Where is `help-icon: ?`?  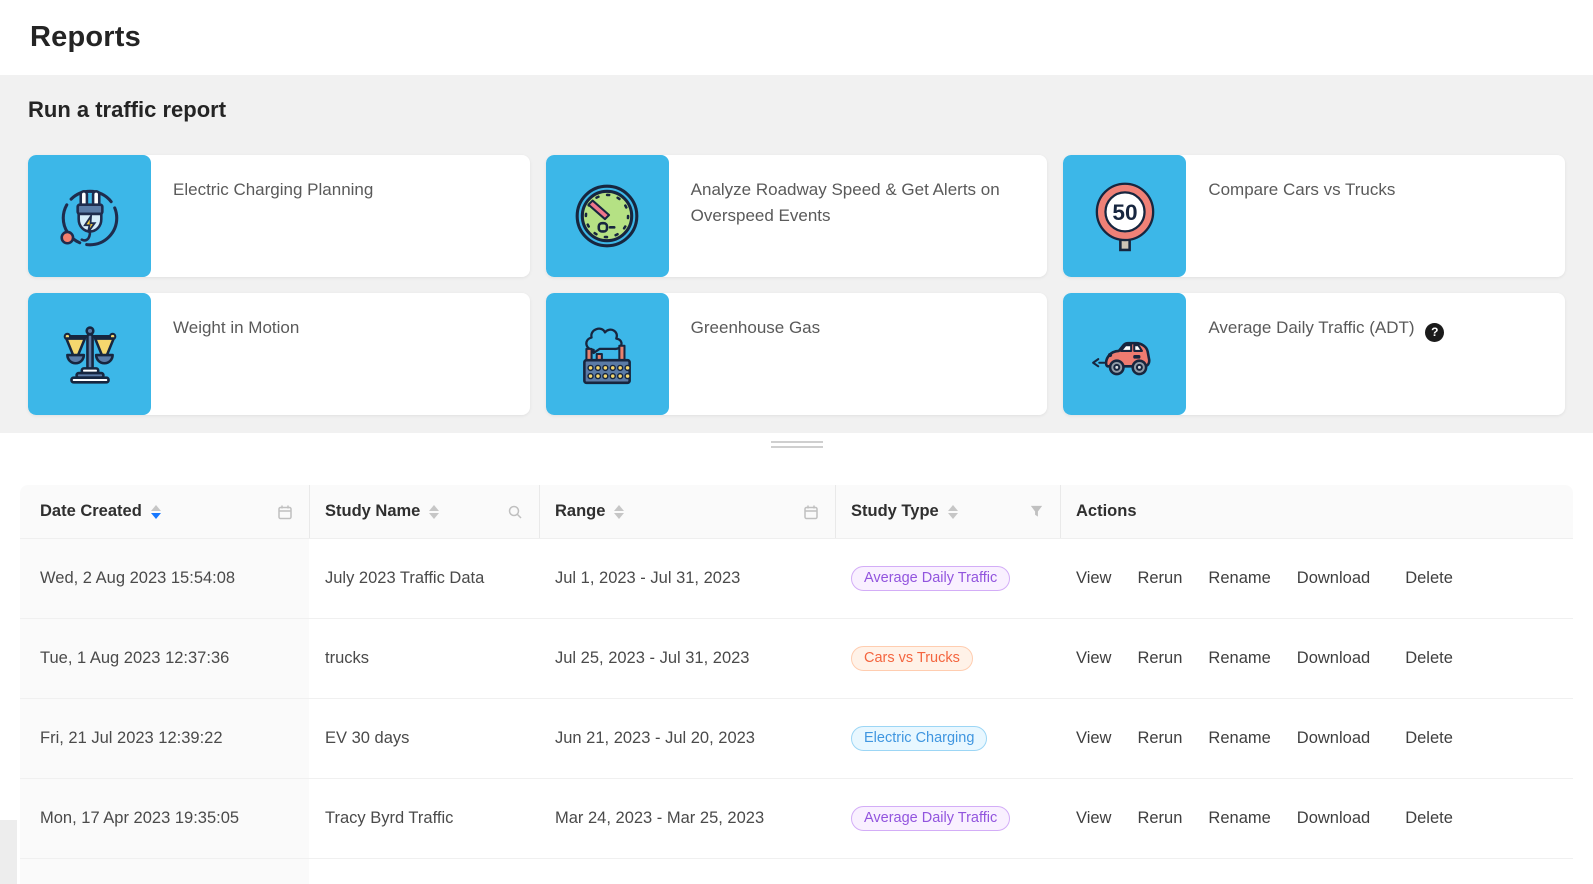
help-icon: ? is located at coordinates (1435, 332).